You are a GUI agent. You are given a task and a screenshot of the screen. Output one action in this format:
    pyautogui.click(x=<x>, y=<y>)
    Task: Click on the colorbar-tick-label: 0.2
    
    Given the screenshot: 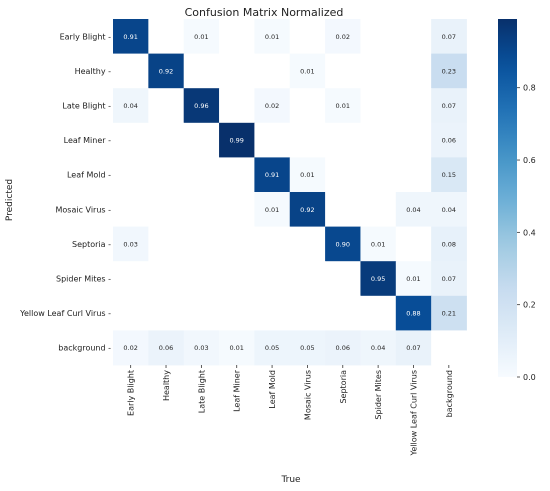 What is the action you would take?
    pyautogui.click(x=529, y=305)
    